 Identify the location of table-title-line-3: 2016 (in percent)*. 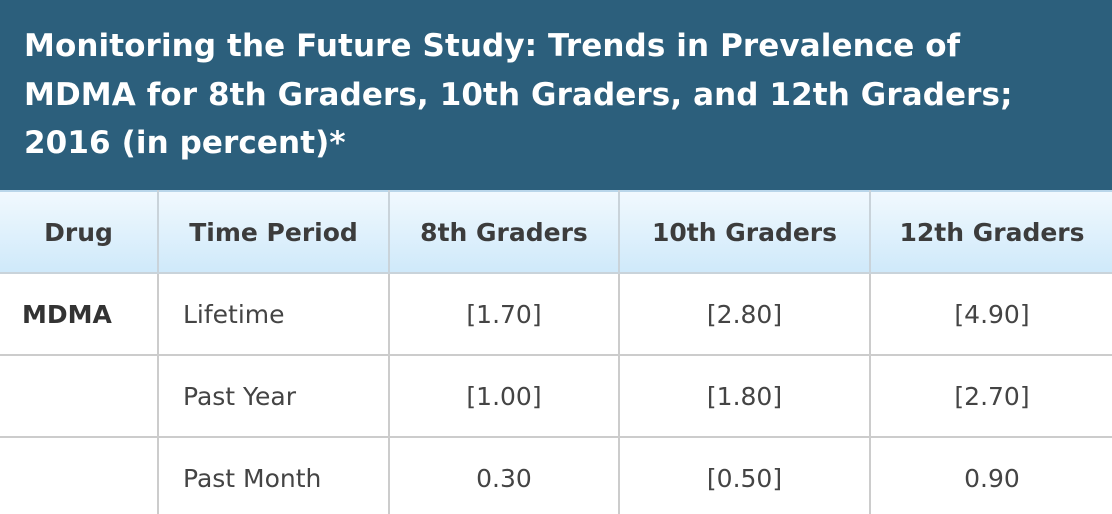
(185, 143).